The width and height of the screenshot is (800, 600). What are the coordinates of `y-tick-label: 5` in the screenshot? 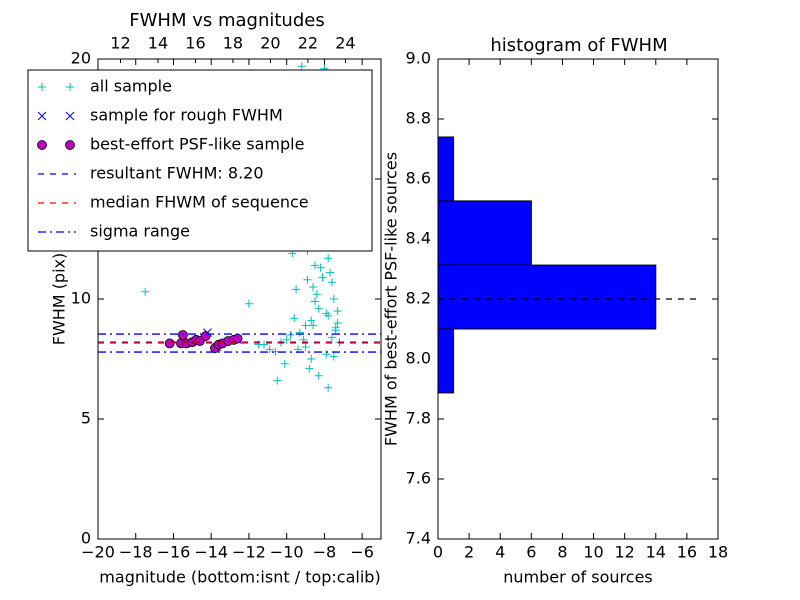 It's located at (86, 418).